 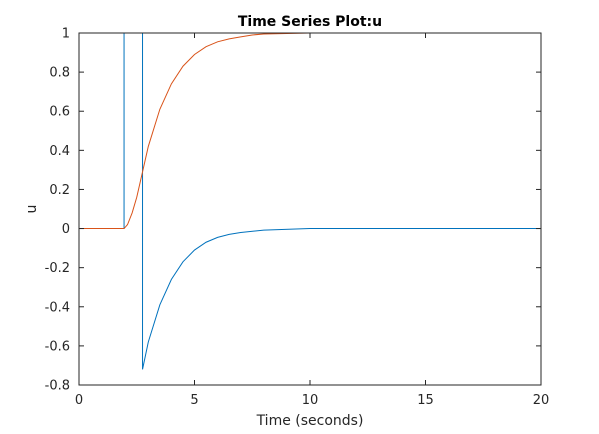 I want to click on y-tick-label: 0.6, so click(x=59, y=112).